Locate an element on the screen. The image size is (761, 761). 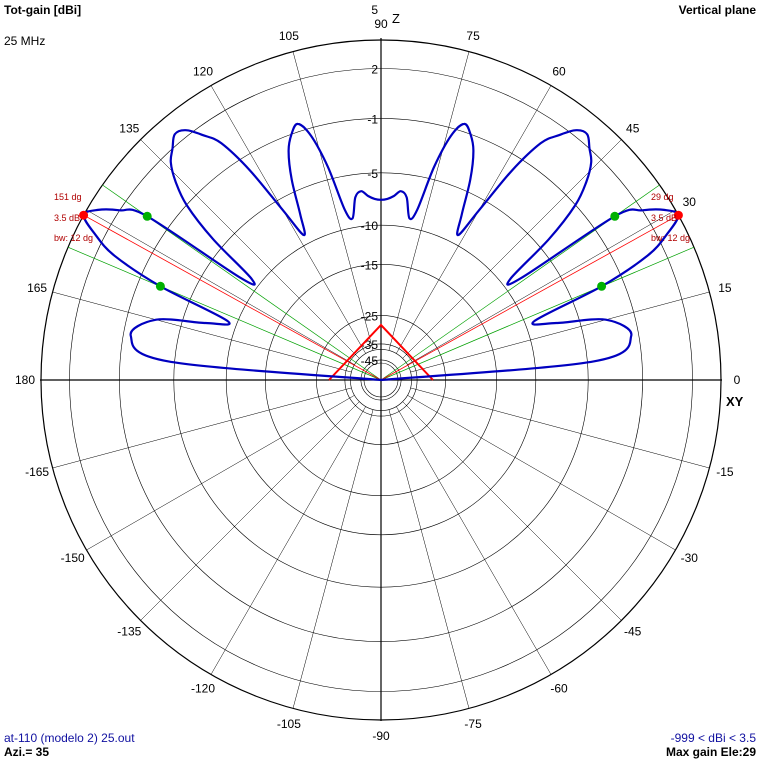
gain-ring-label: -5 is located at coordinates (372, 174).